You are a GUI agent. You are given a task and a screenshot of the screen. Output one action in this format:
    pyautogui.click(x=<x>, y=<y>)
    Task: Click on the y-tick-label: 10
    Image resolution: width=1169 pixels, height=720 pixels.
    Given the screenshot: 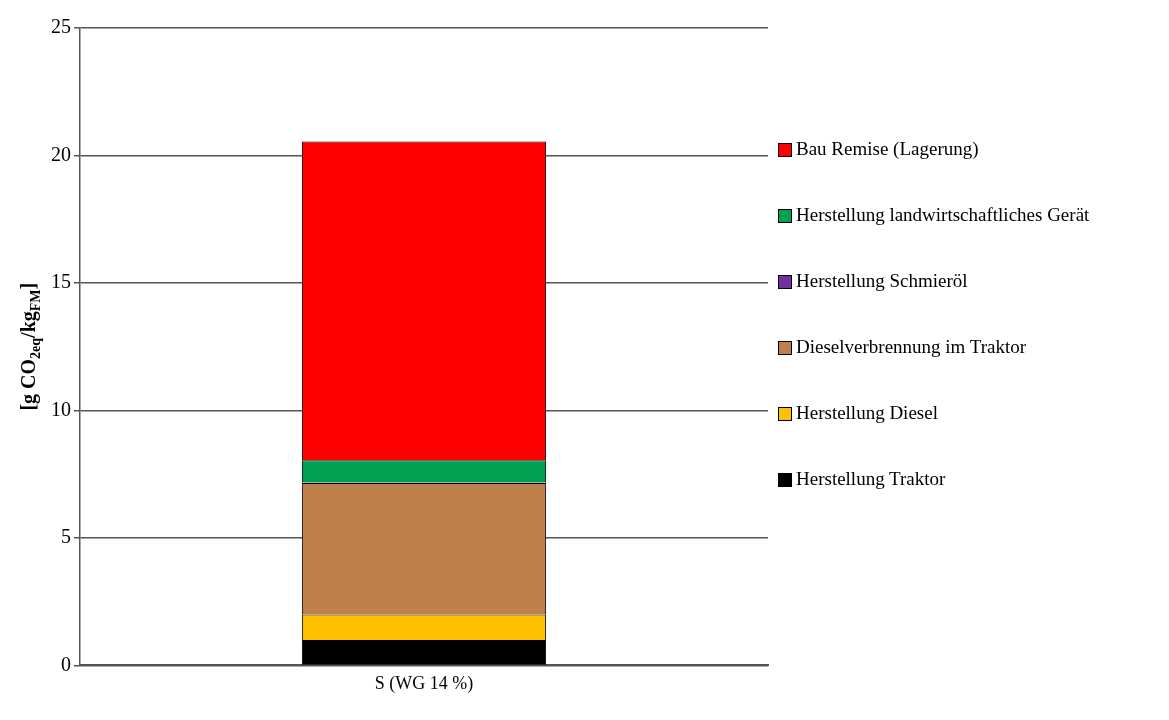 What is the action you would take?
    pyautogui.click(x=61, y=408)
    